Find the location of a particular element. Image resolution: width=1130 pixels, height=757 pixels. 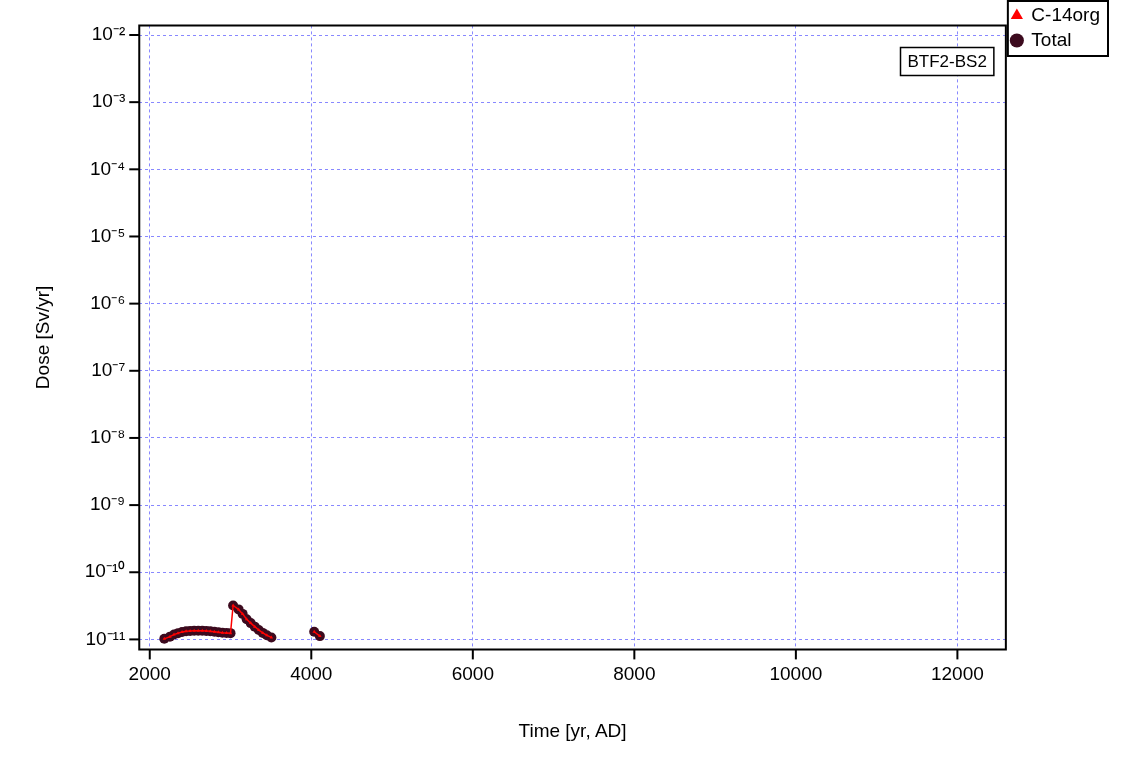

y-tick-label: 10⁻⁶ is located at coordinates (108, 302).